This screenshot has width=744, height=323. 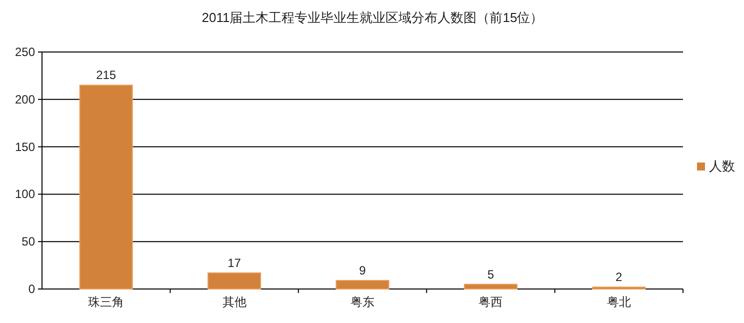 I want to click on data-label: 215, so click(x=106, y=75).